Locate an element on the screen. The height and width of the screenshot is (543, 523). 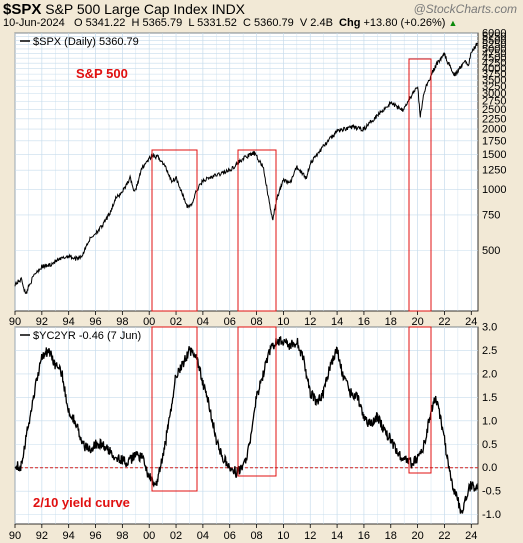
yc-x-tick-label: 20 is located at coordinates (417, 536).